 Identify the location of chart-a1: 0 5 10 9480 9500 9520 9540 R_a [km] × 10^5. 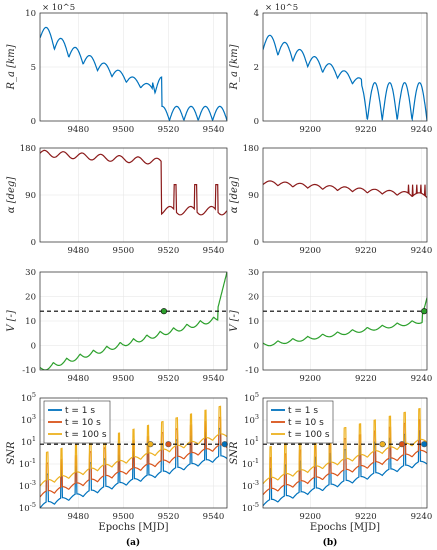
(117, 69).